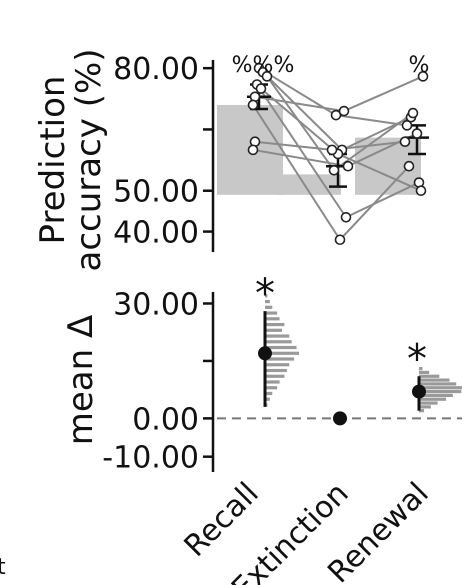 This screenshot has width=462, height=585. I want to click on top-tick-label-1: 50.00, so click(156, 192).